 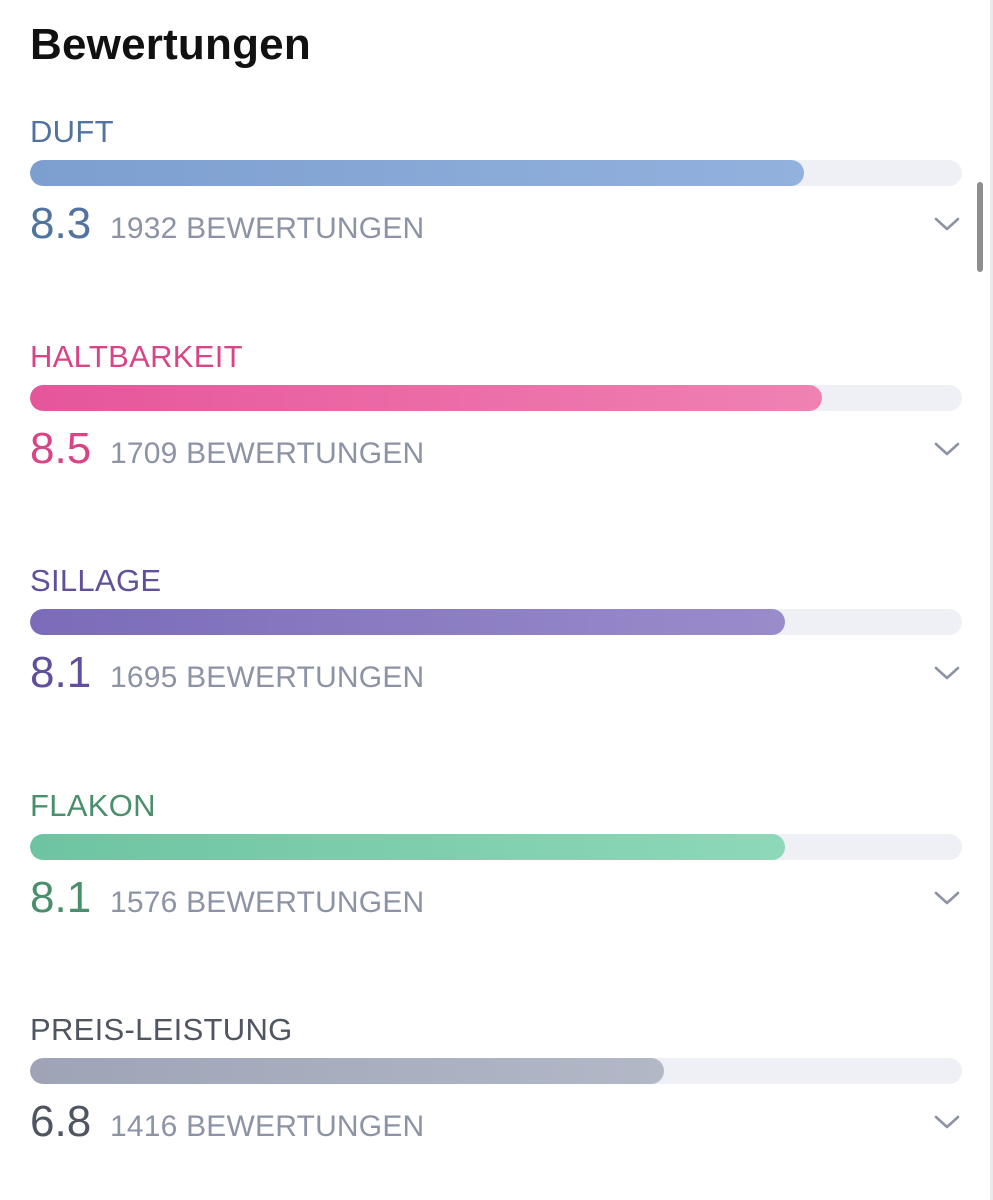 I want to click on rating-score: 6.8, so click(x=61, y=1121).